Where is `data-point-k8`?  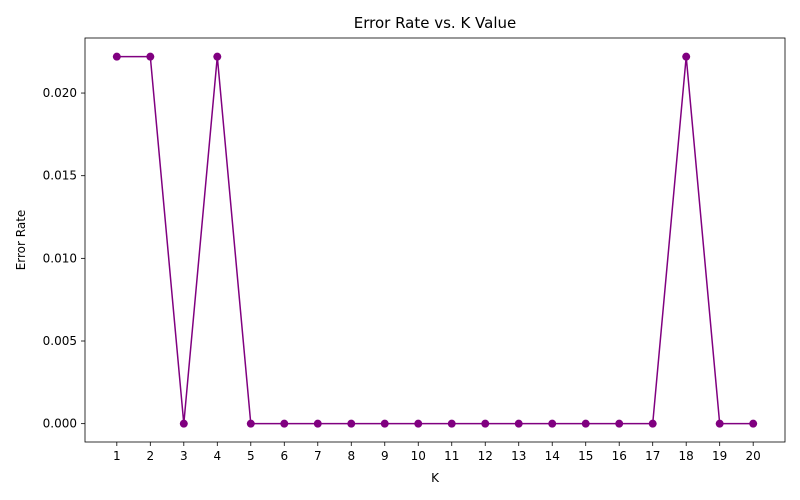
data-point-k8 is located at coordinates (351, 423).